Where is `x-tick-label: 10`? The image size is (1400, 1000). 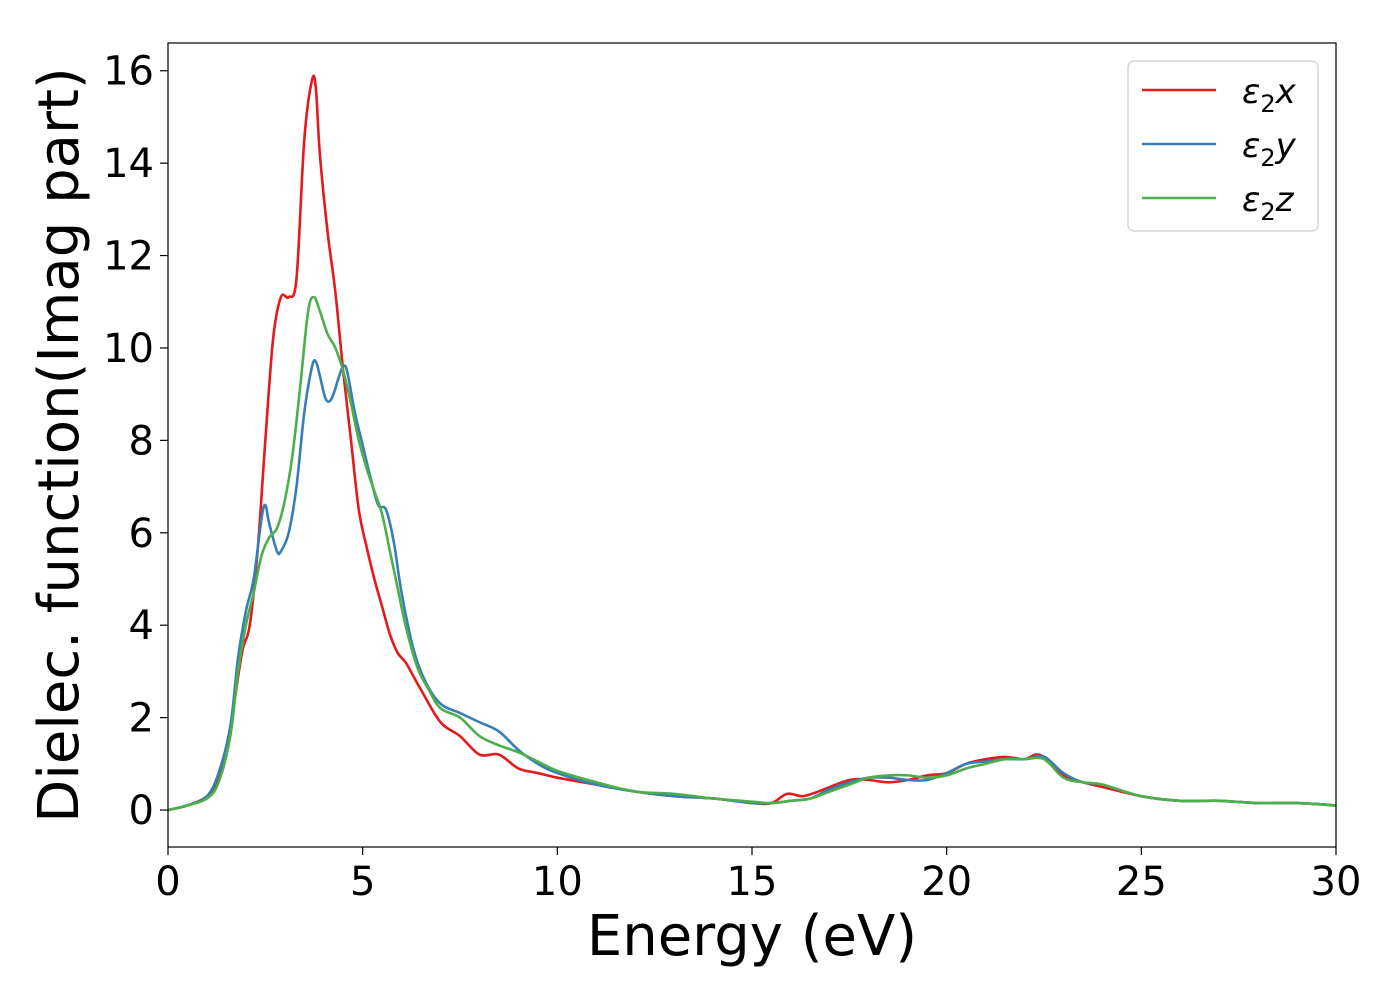 x-tick-label: 10 is located at coordinates (557, 882).